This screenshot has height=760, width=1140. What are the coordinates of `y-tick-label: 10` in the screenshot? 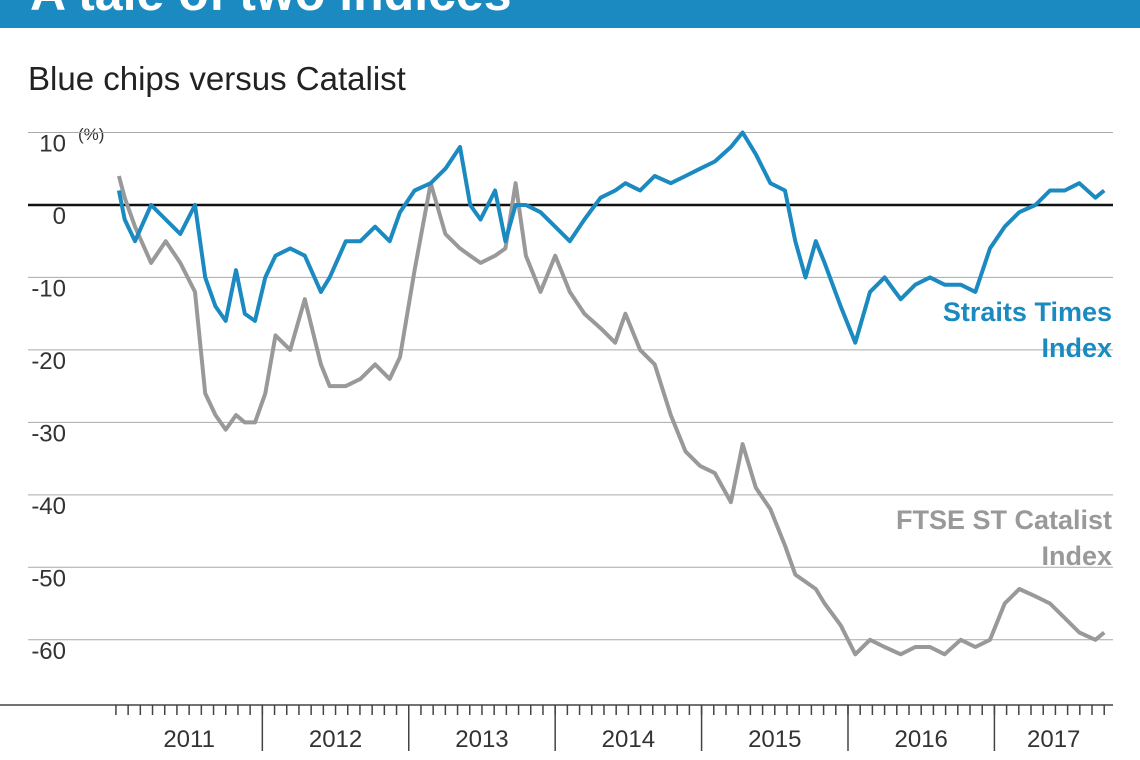 It's located at (52, 143).